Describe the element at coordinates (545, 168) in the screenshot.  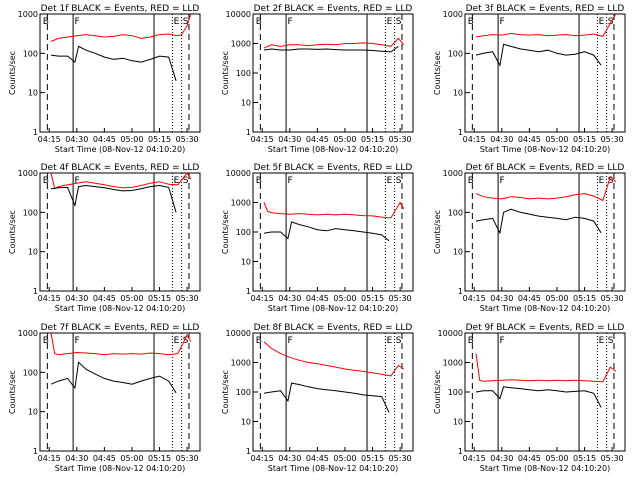
I see `panel-title: Det 6f BLACK = Events, RED = LLD` at that location.